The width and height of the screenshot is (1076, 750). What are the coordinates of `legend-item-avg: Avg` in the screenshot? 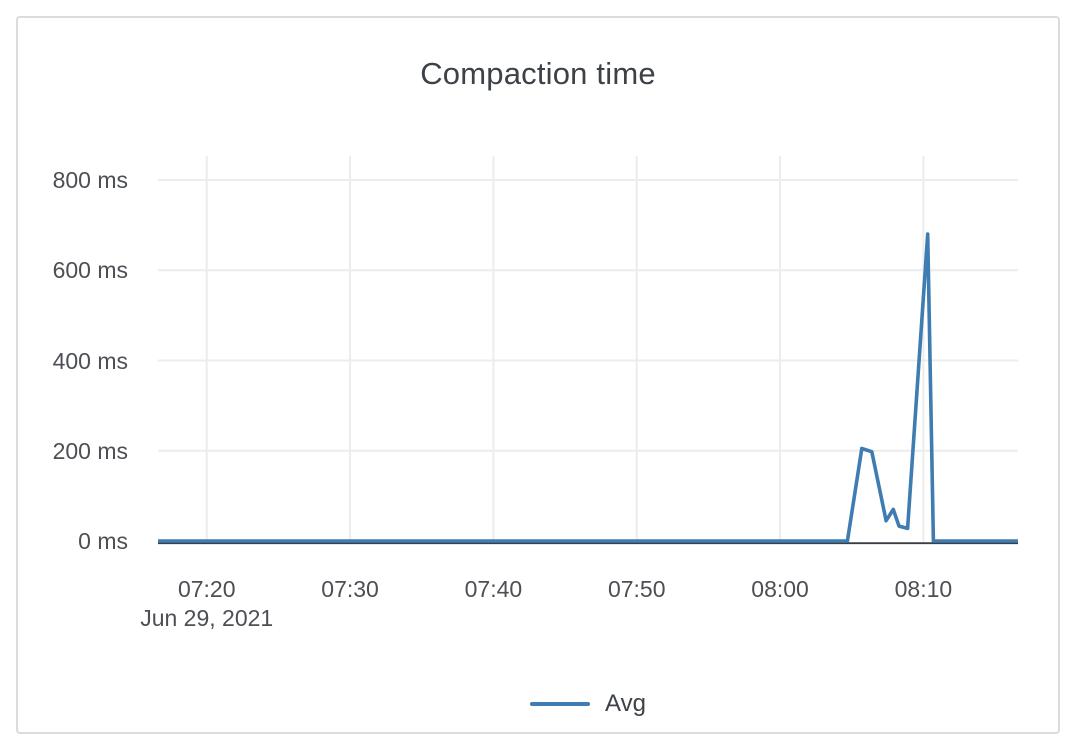 It's located at (588, 704).